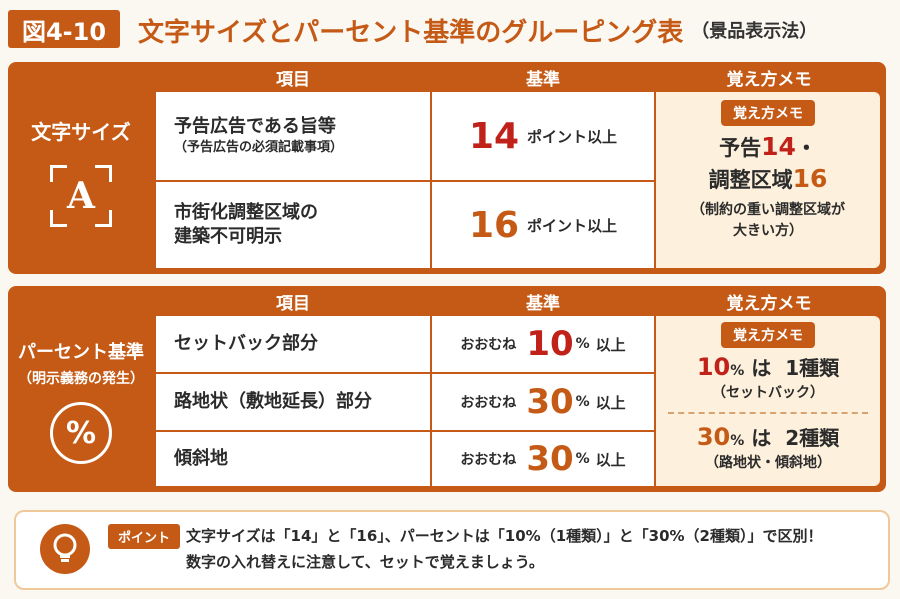  I want to click on item-text: 路地状（敷地延長）部分, so click(273, 401).